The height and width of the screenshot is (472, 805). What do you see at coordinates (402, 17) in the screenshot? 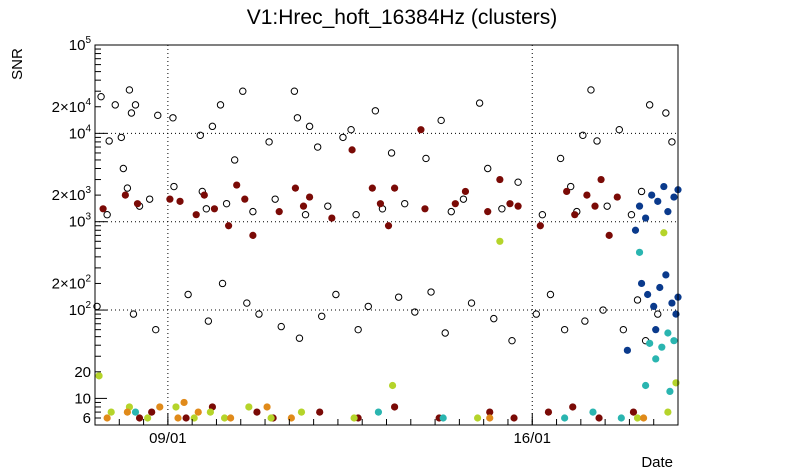
I see `chart-title: V1:Hrec_hoft_16384Hz (clusters)` at bounding box center [402, 17].